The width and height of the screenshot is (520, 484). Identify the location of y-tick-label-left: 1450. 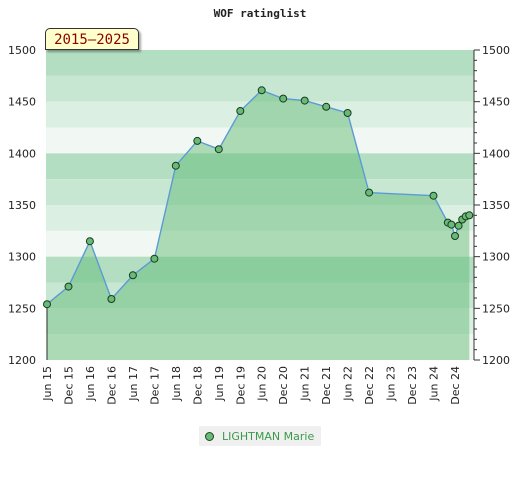
(22, 102).